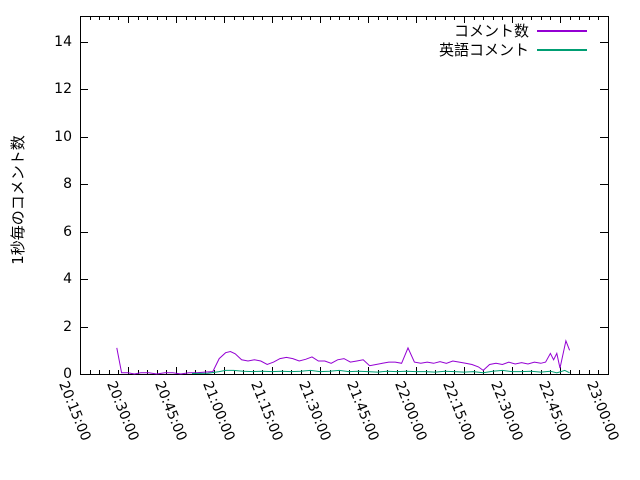  I want to click on y-axis-tick-label: 4, so click(67, 279).